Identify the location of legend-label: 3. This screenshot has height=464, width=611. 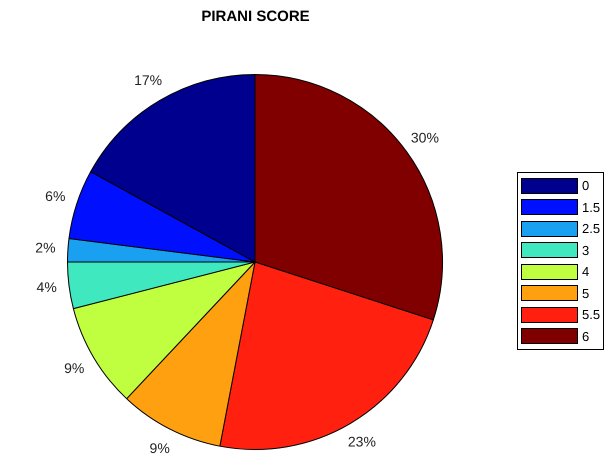
(586, 250).